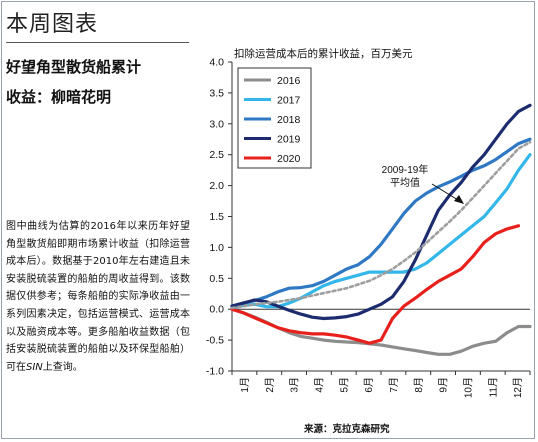 This screenshot has height=442, width=538. I want to click on legend-label-2016: 2016, so click(289, 81).